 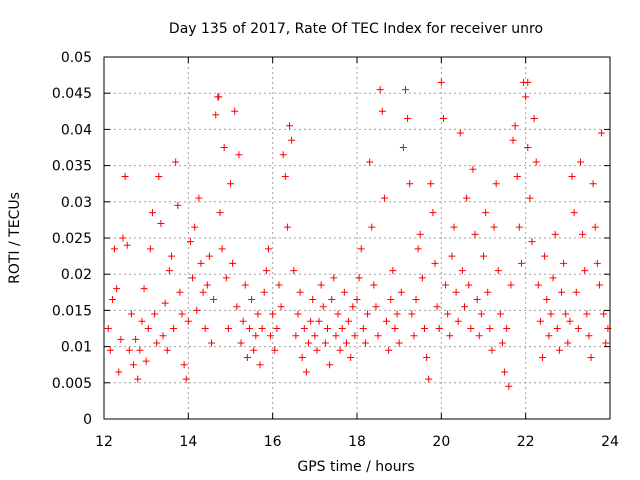 What do you see at coordinates (610, 442) in the screenshot?
I see `x-tick-label: 24` at bounding box center [610, 442].